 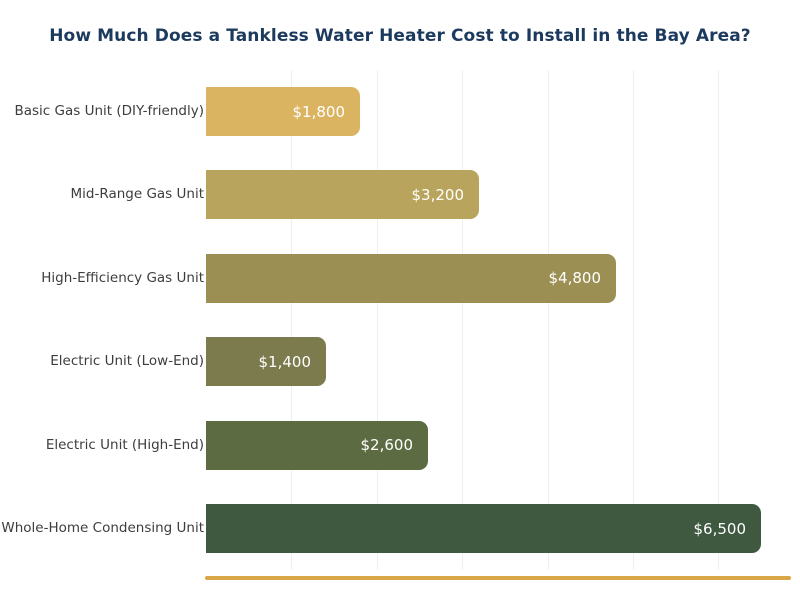 I want to click on category-label: Electric Unit (High-End), so click(x=124, y=444).